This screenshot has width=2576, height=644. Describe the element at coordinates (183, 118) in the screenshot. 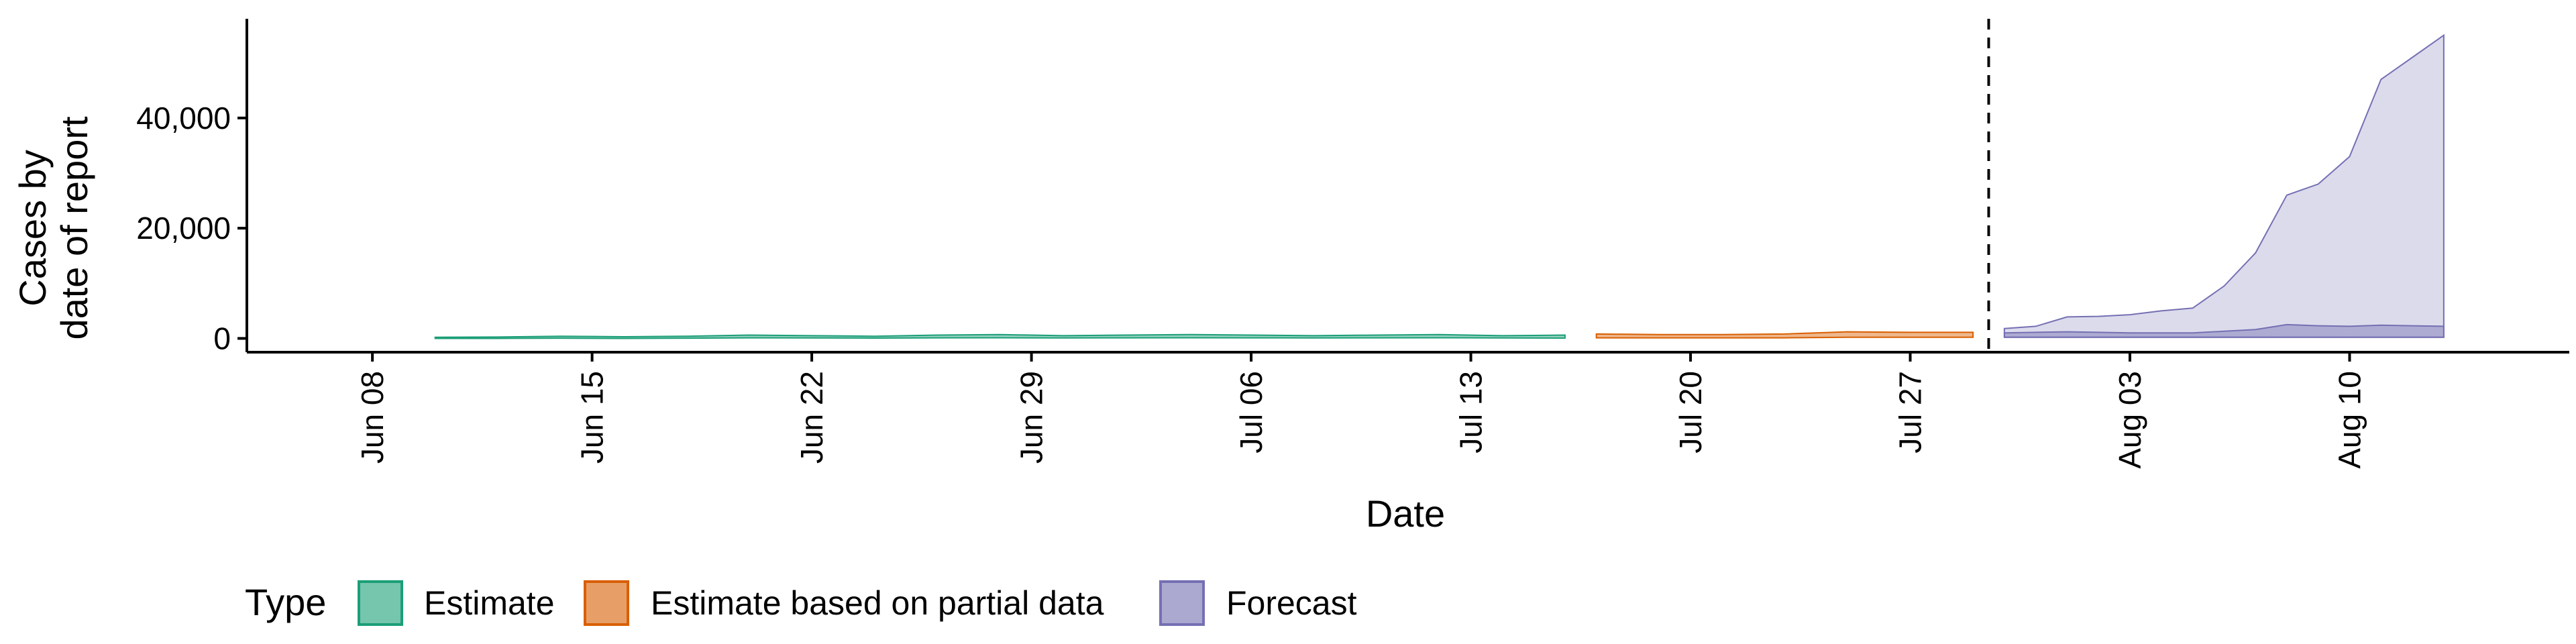

I see `y-tick-label: 40,000` at that location.